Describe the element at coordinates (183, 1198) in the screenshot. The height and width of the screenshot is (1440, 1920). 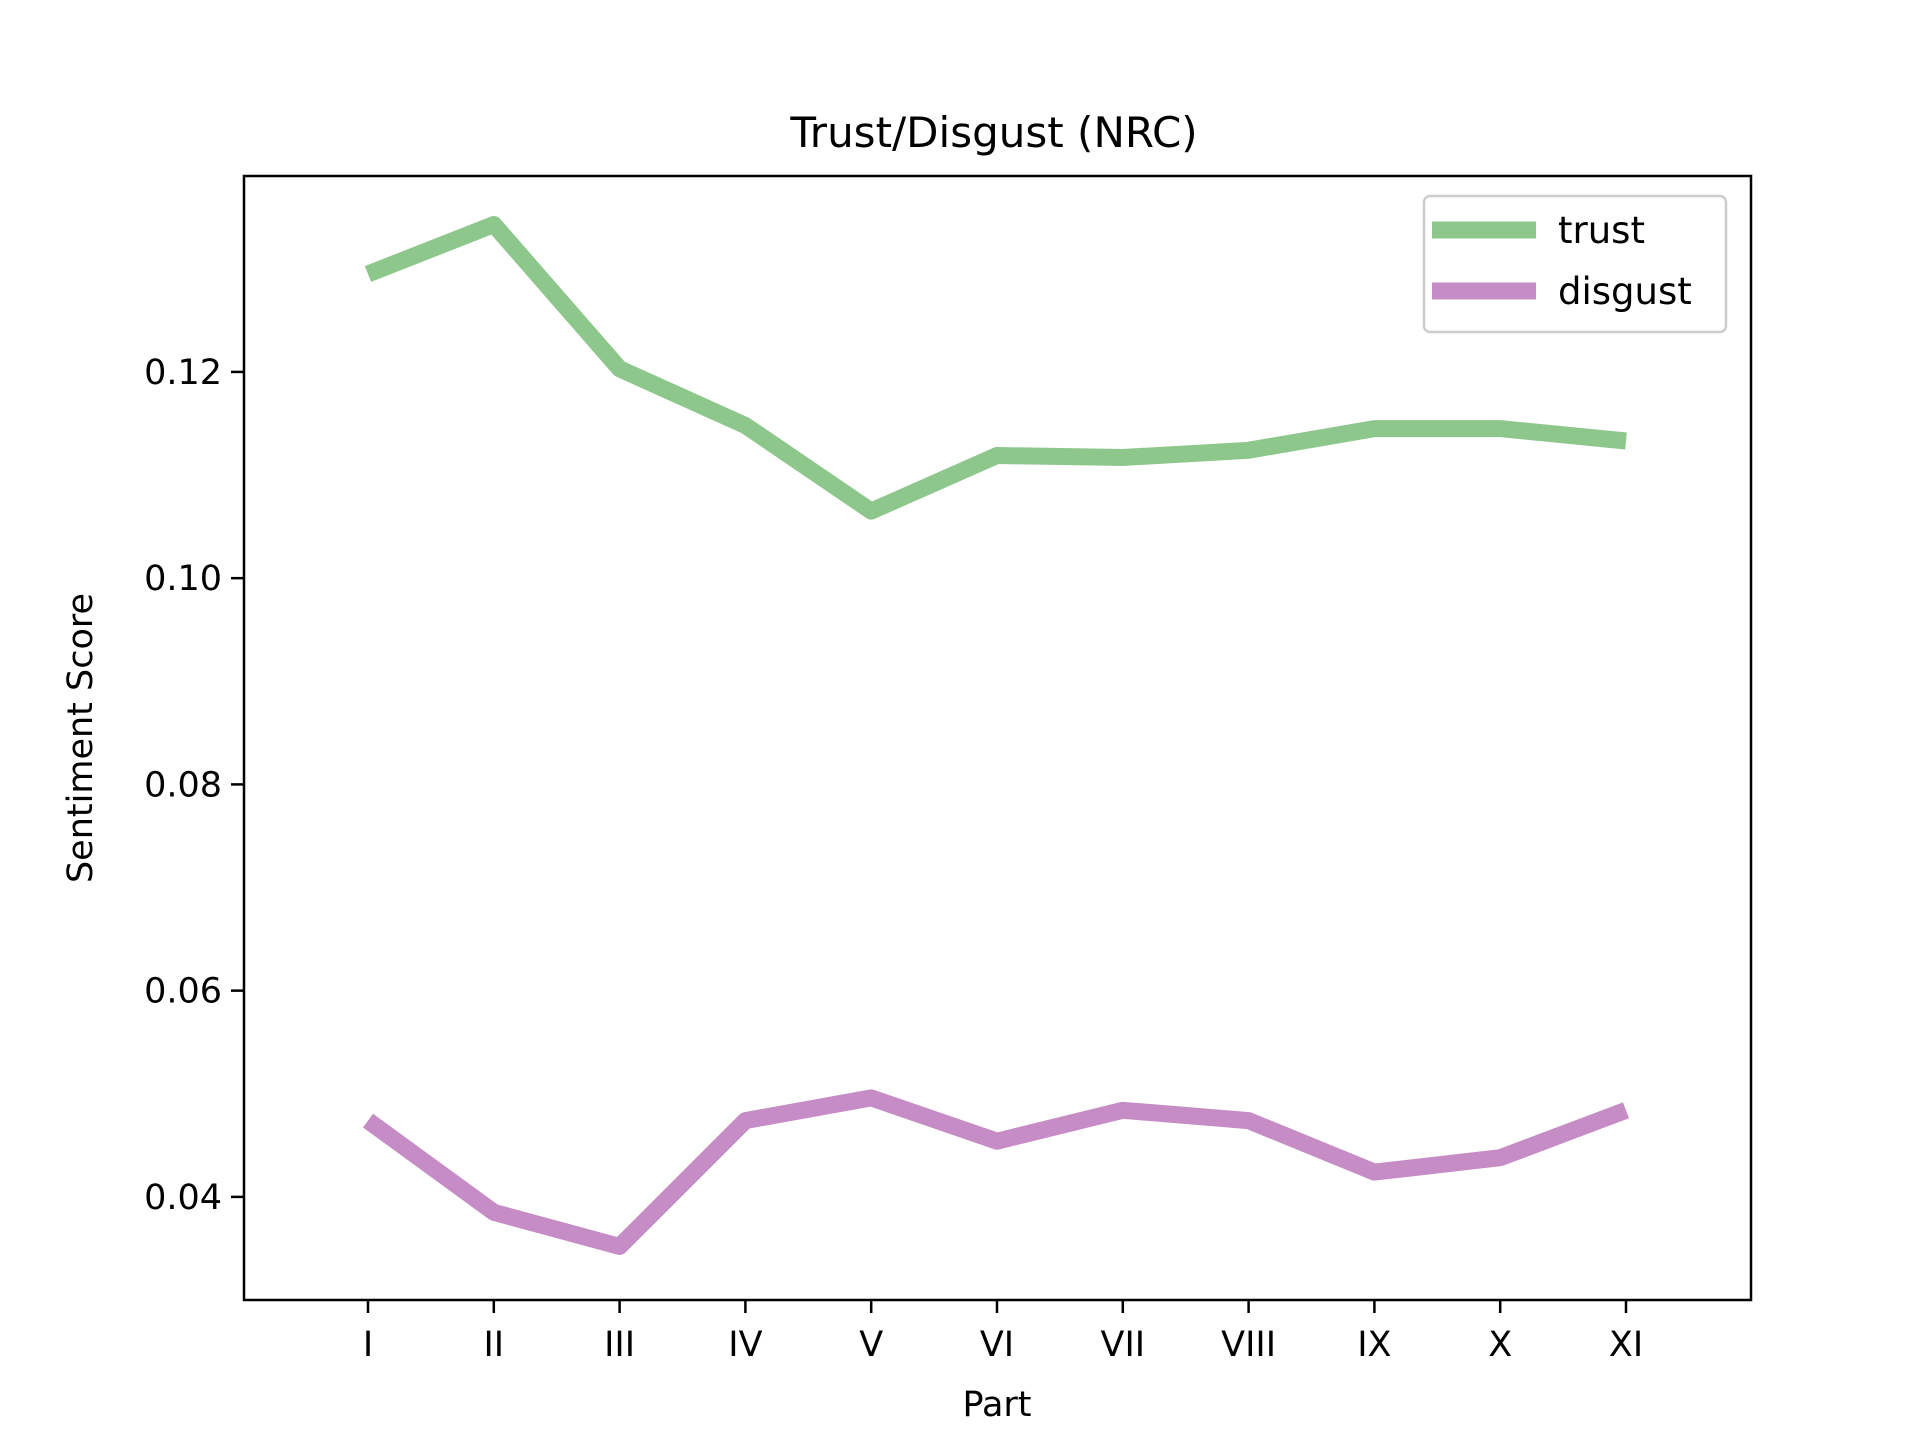
I see `y-tick-label: 0.04` at that location.